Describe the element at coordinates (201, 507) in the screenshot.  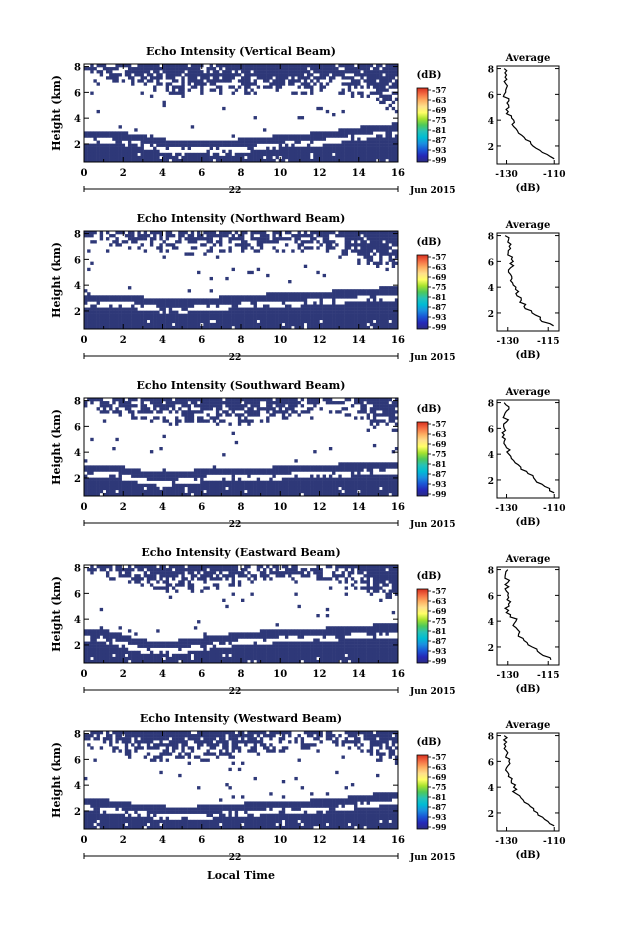
I see `x-tick-label: 6` at that location.